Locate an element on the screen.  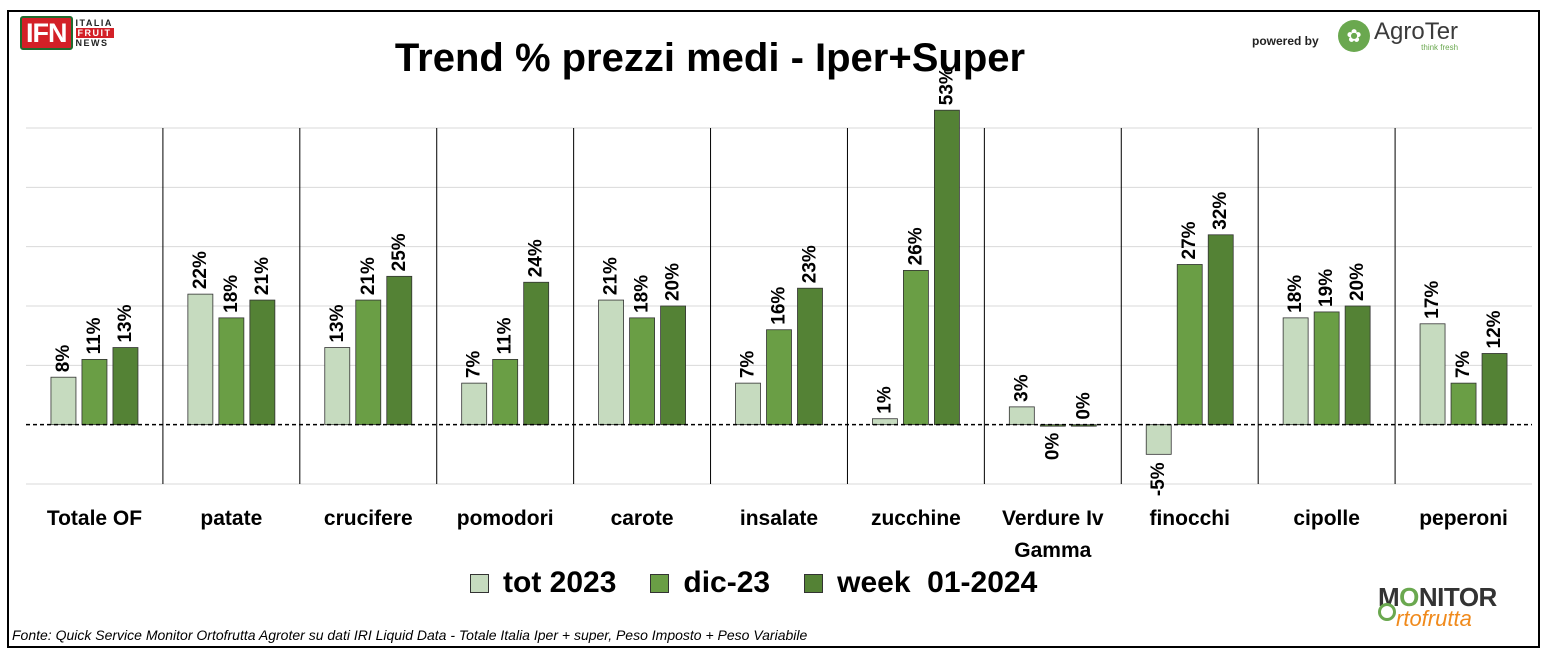
tree-icon: ✿ is located at coordinates (1354, 36).